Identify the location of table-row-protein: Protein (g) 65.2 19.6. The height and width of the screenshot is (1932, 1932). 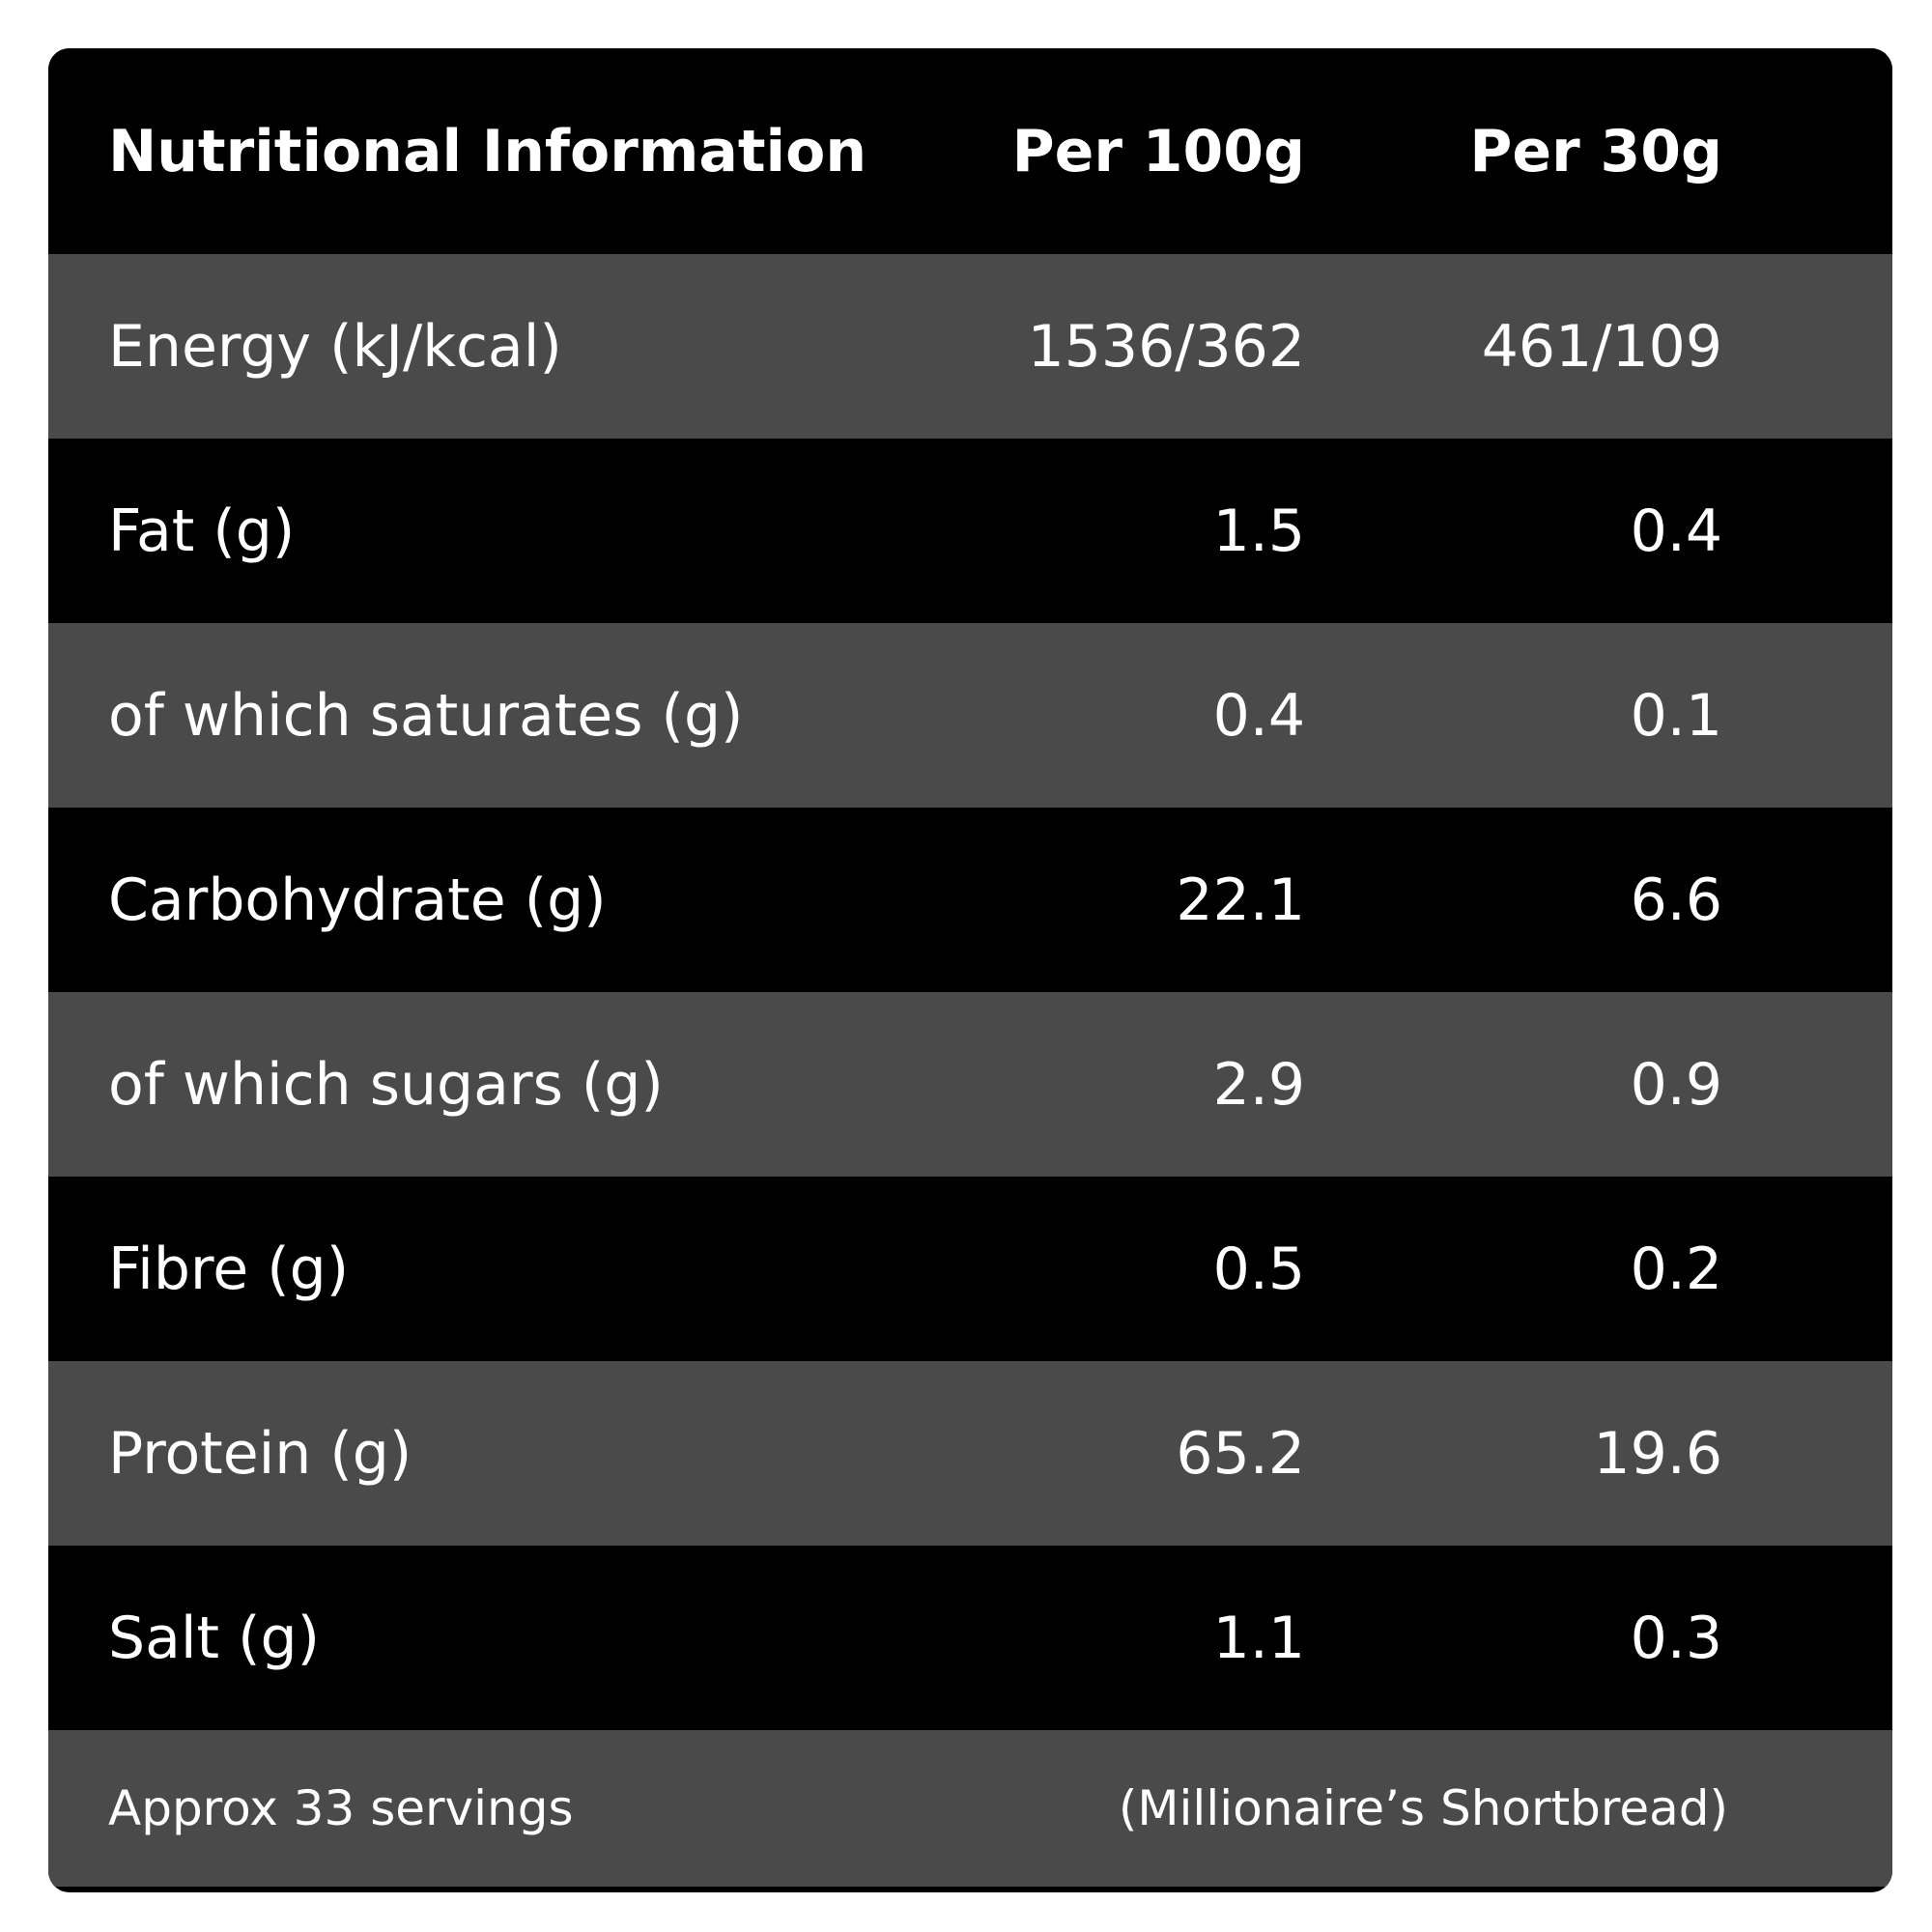
(970, 1453).